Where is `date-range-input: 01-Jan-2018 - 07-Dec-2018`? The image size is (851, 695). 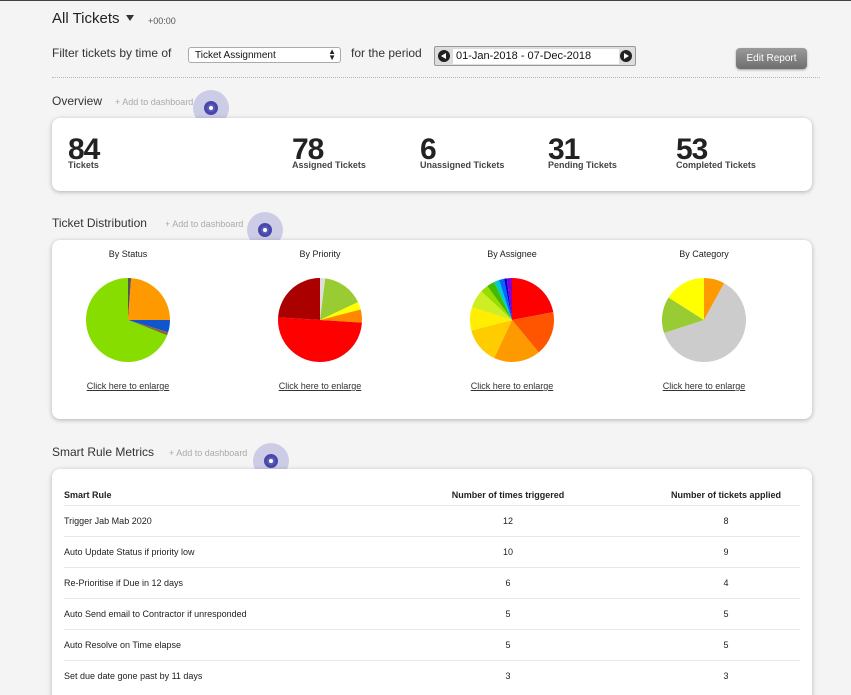 date-range-input: 01-Jan-2018 - 07-Dec-2018 is located at coordinates (536, 56).